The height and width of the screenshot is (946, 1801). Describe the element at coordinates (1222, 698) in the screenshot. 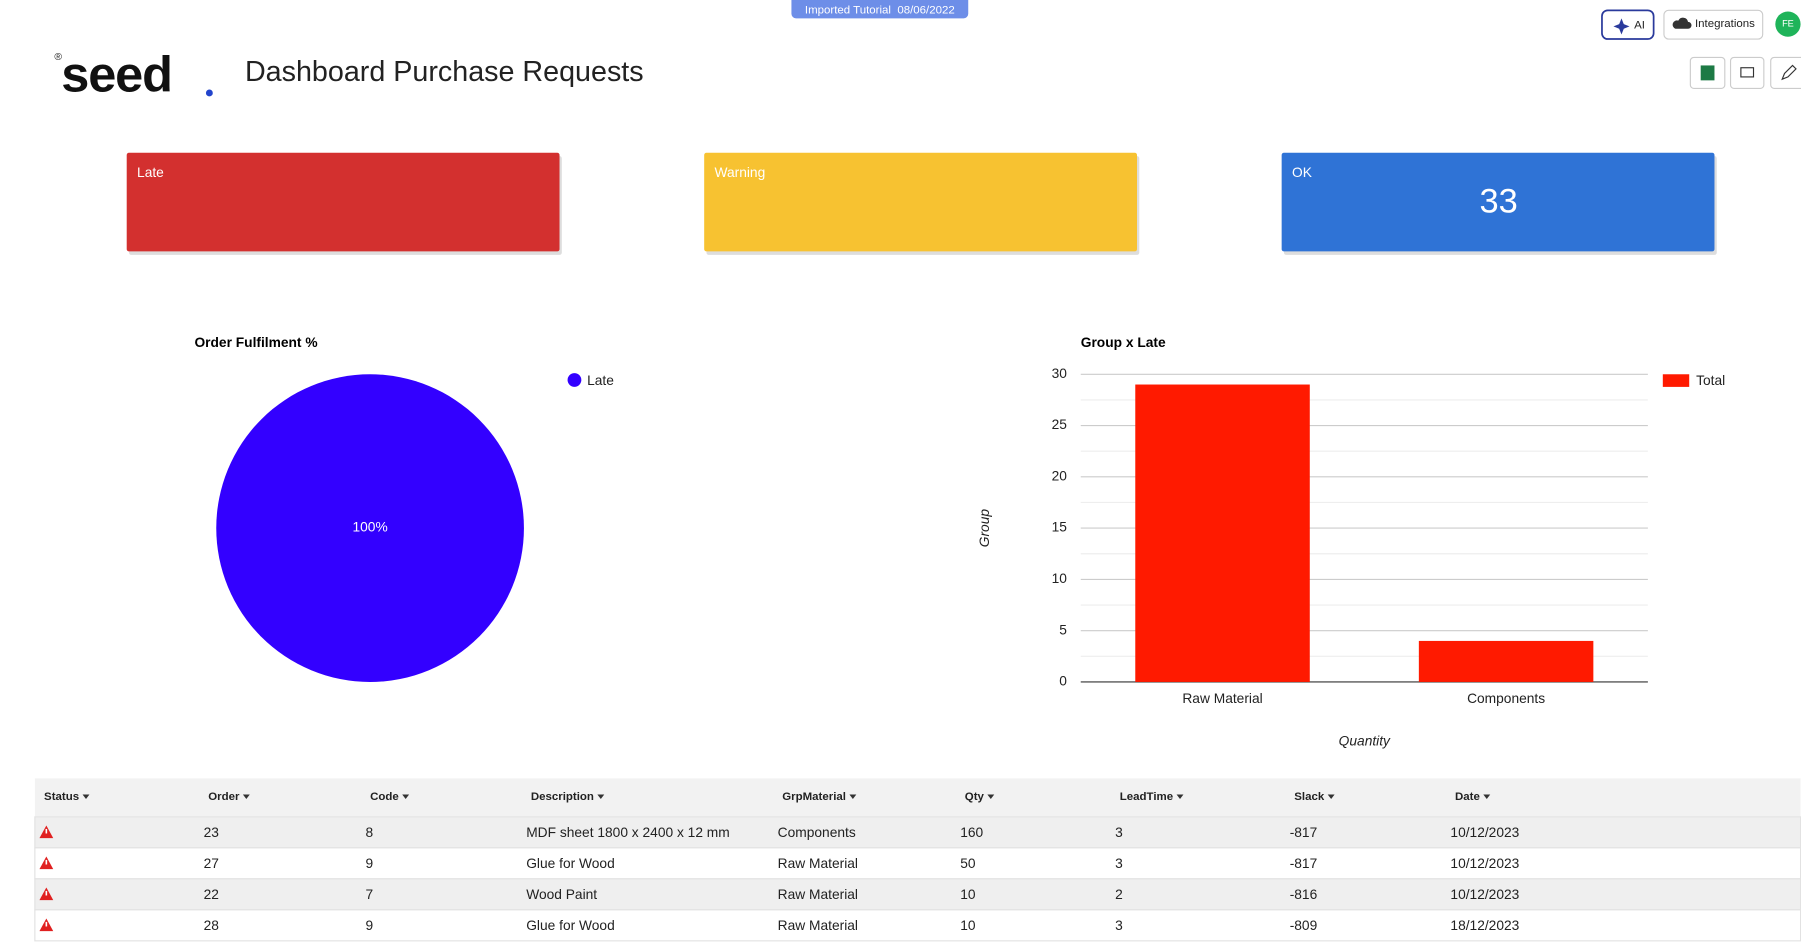

I see `x-tick-label: Raw Material` at that location.